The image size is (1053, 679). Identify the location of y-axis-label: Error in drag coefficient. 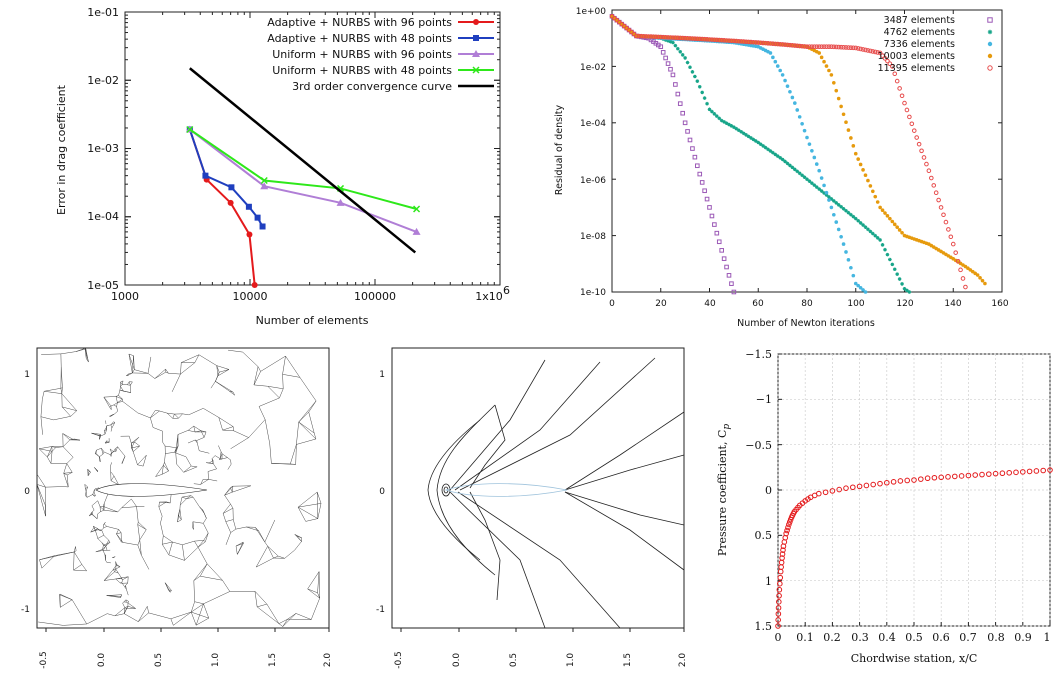
(61, 149).